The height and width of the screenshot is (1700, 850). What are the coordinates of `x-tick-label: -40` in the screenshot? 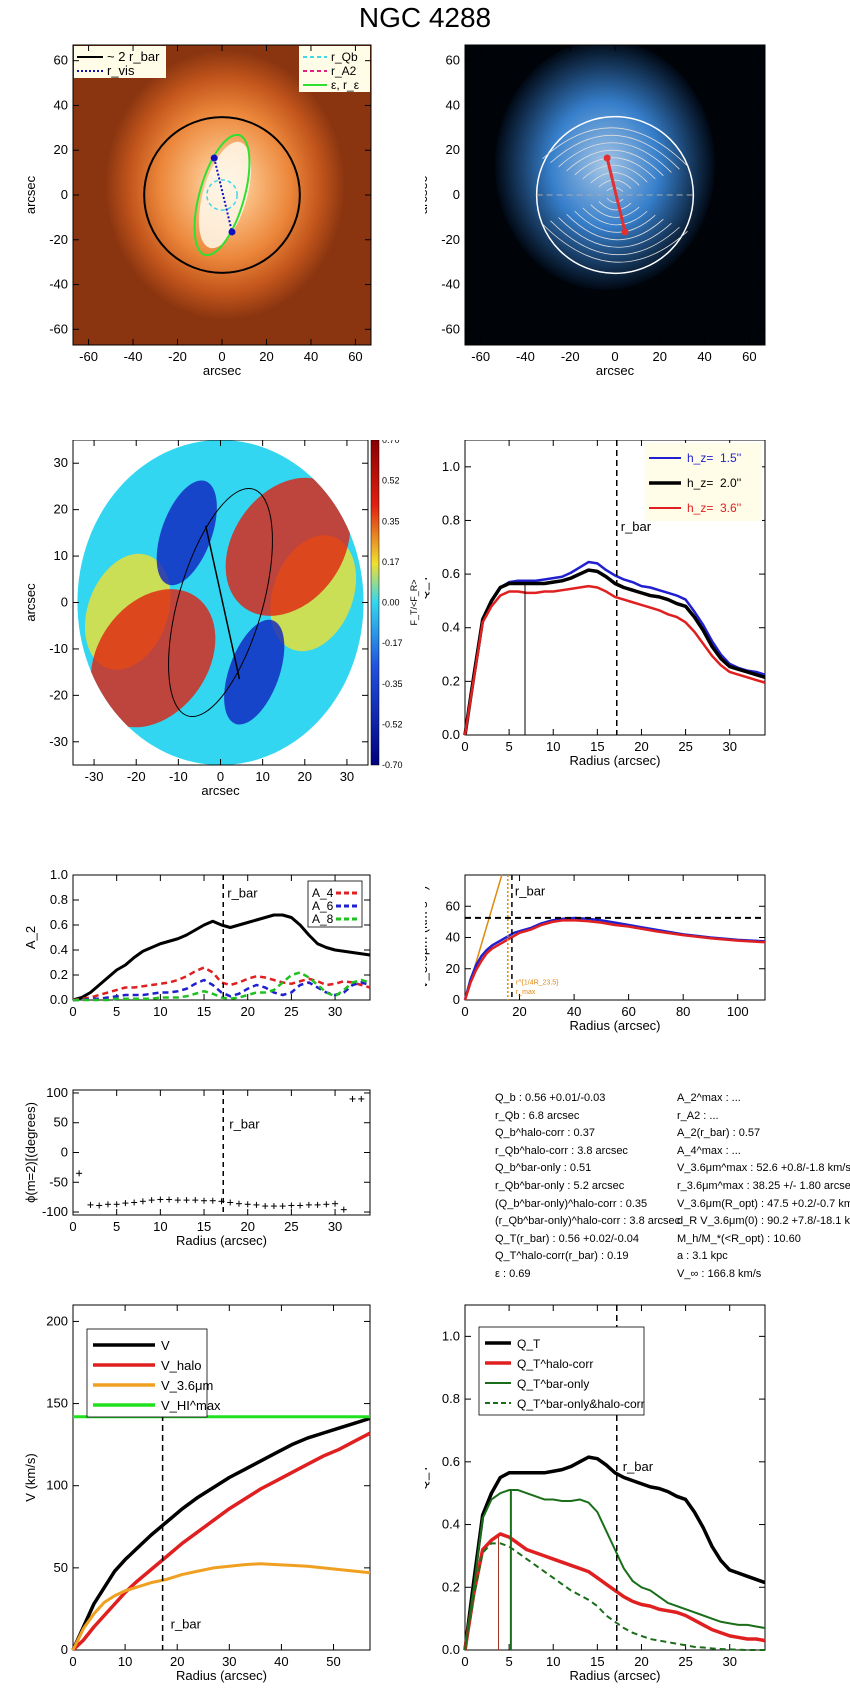 It's located at (133, 356).